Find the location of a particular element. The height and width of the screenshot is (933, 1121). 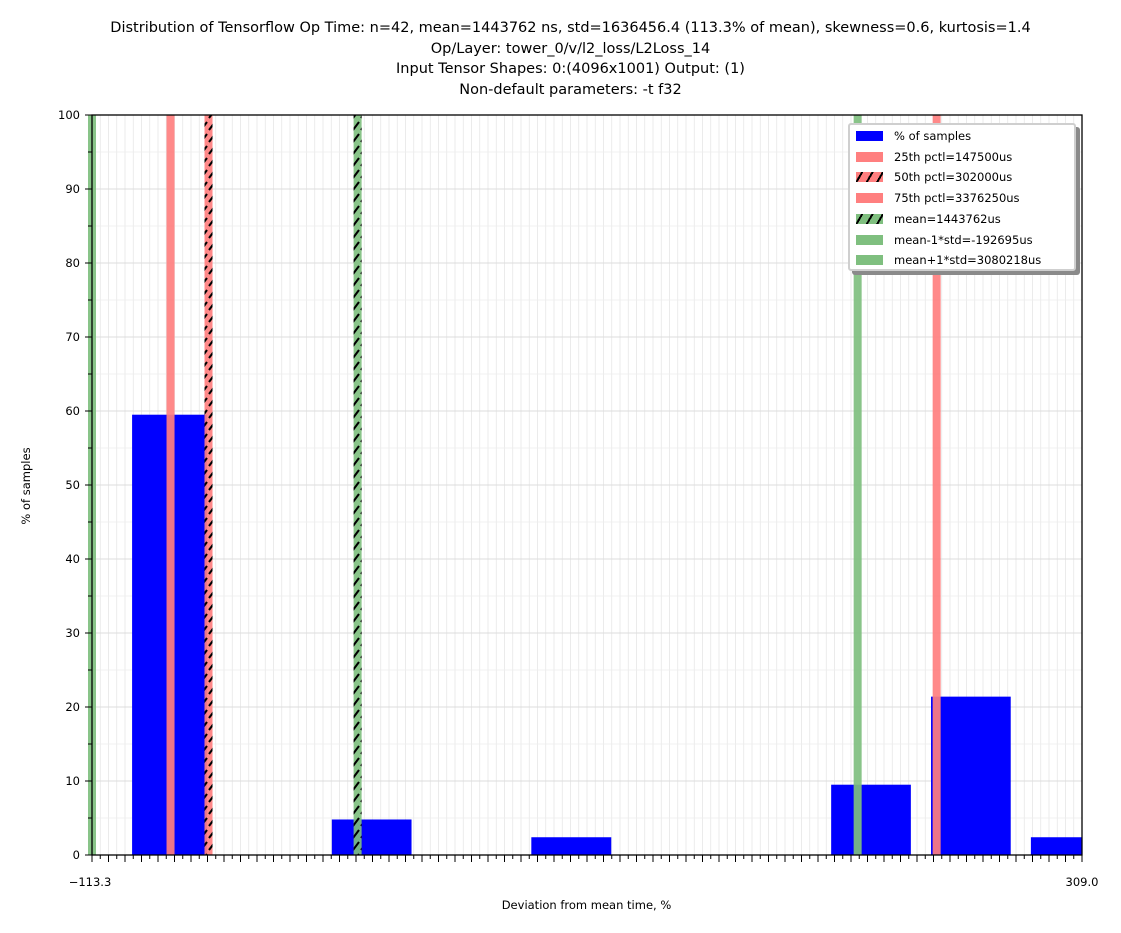

y-tick-label: 0 is located at coordinates (76, 855).